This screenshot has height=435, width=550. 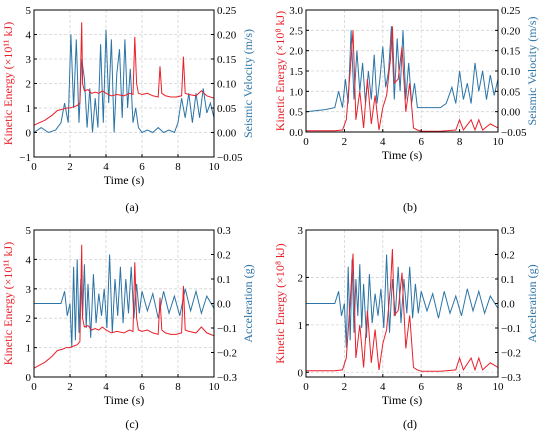 What do you see at coordinates (131, 207) in the screenshot?
I see `panel-caption: (a)` at bounding box center [131, 207].